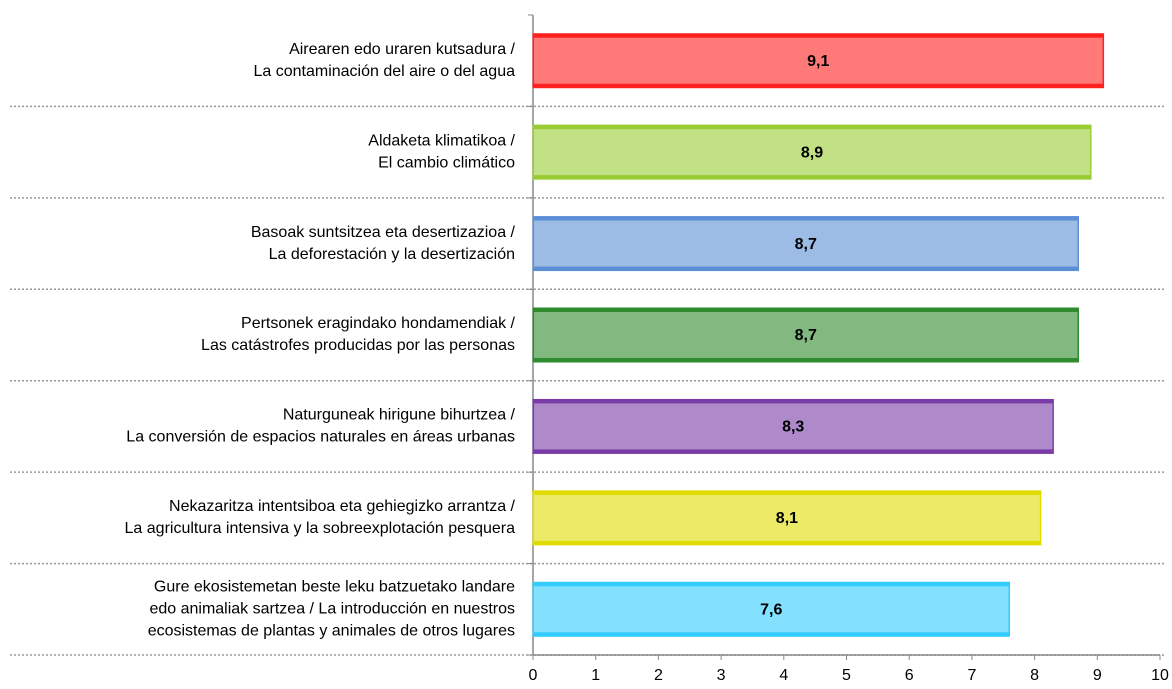  I want to click on x-tick-label: 6, so click(909, 675).